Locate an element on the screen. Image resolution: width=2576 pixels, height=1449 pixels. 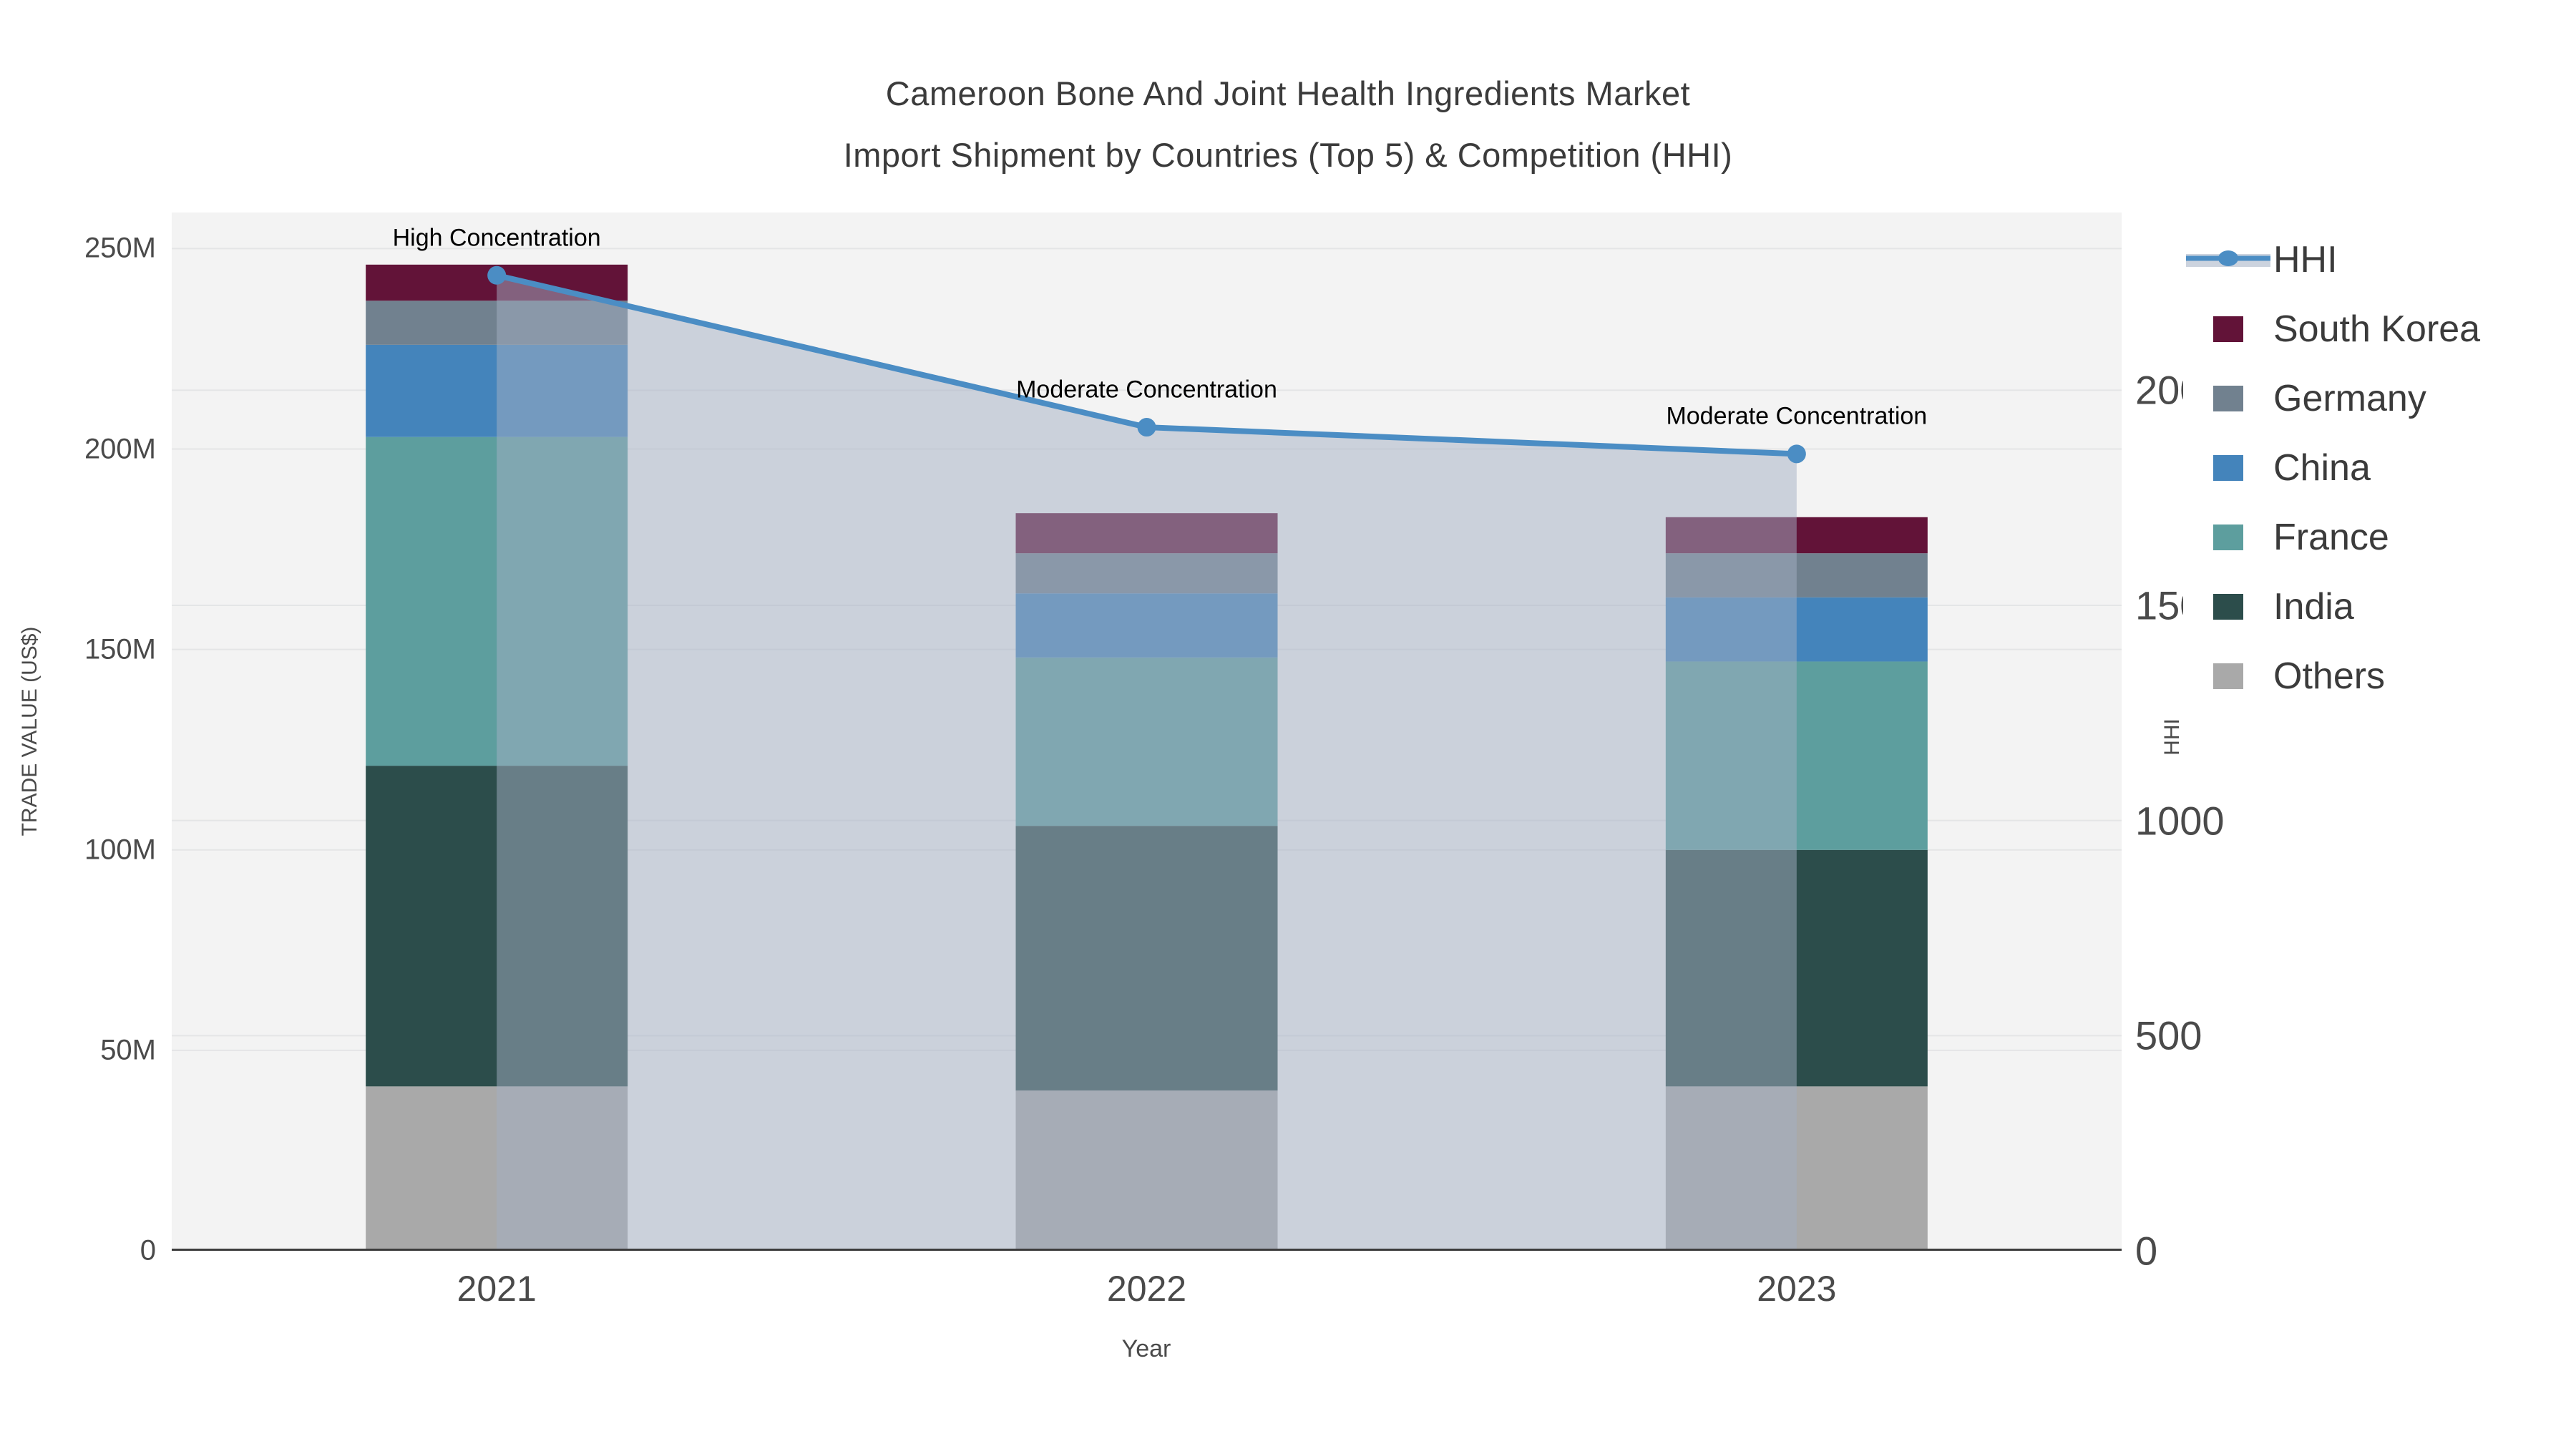
x-axis-title: Year is located at coordinates (1146, 1348).